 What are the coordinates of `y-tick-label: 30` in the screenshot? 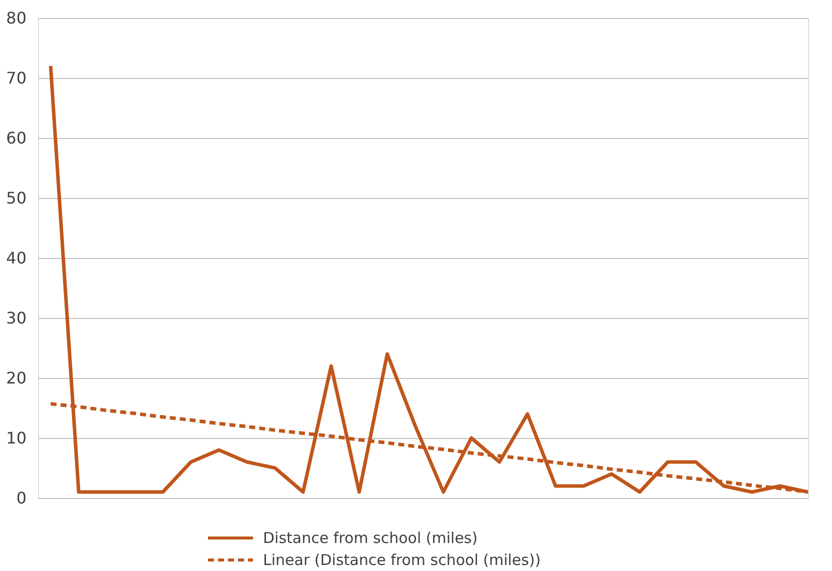 It's located at (16, 318).